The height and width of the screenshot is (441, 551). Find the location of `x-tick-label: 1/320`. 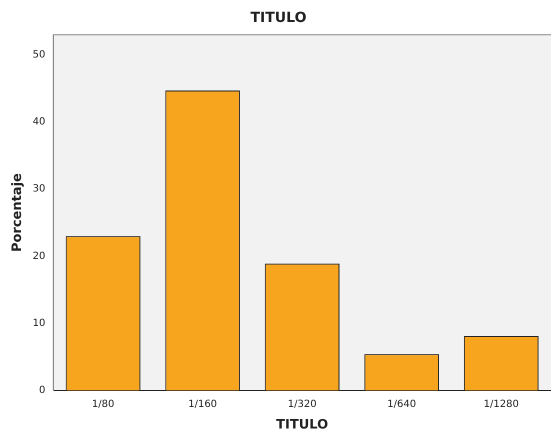

x-tick-label: 1/320 is located at coordinates (302, 404).